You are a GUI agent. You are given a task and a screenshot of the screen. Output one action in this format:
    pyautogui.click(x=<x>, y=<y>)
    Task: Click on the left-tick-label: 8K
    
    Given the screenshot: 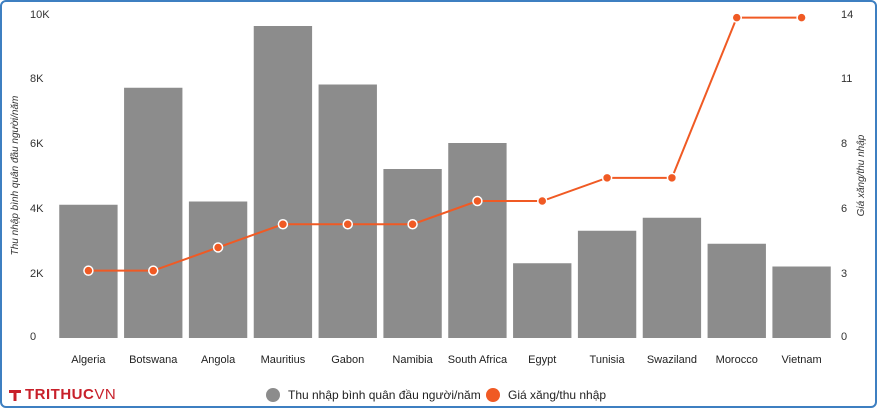 What is the action you would take?
    pyautogui.click(x=37, y=79)
    